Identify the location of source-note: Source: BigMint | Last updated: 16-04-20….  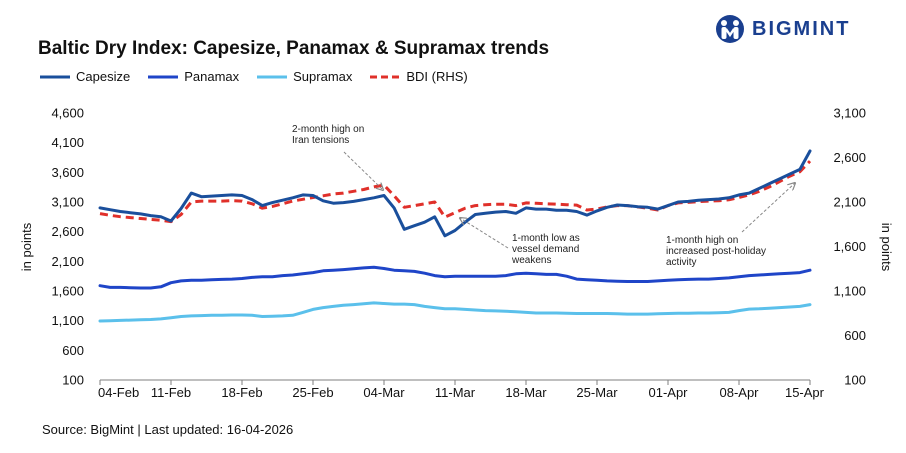
(168, 429).